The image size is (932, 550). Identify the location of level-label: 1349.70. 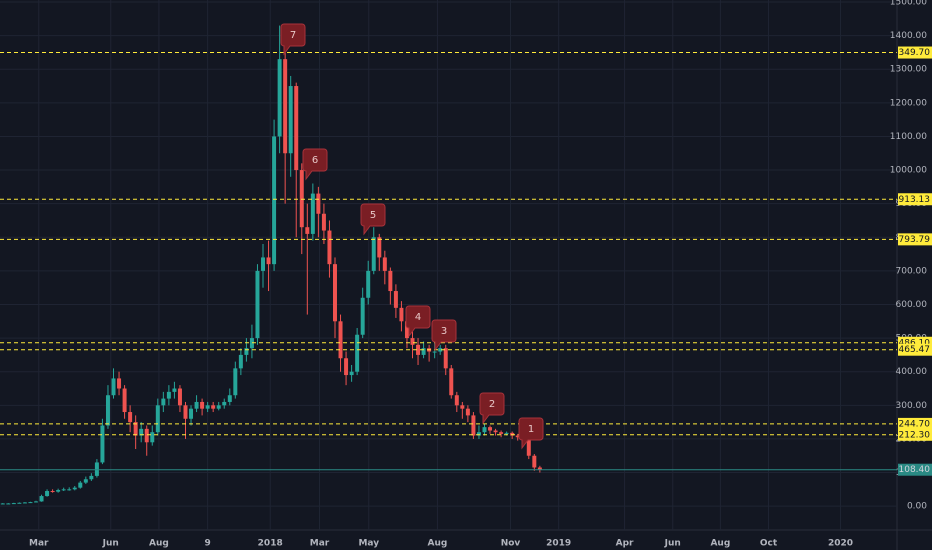
(911, 53).